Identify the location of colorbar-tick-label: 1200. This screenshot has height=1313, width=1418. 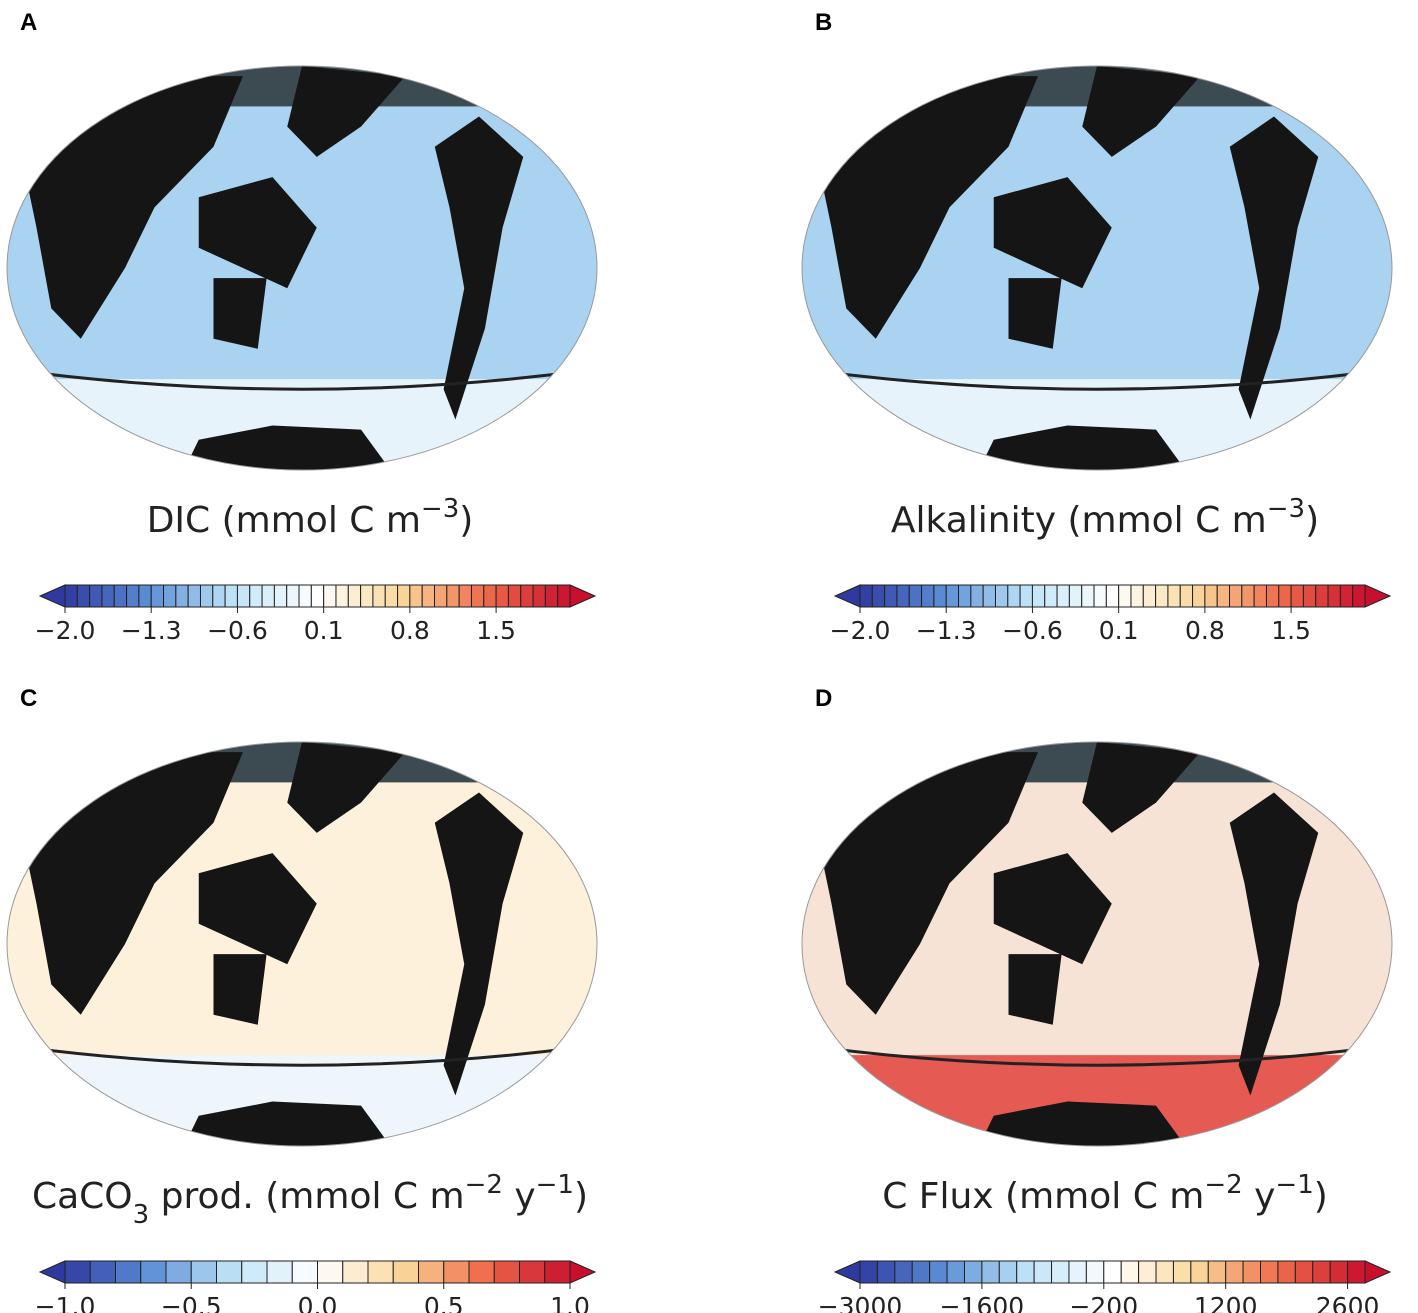
(1226, 1302).